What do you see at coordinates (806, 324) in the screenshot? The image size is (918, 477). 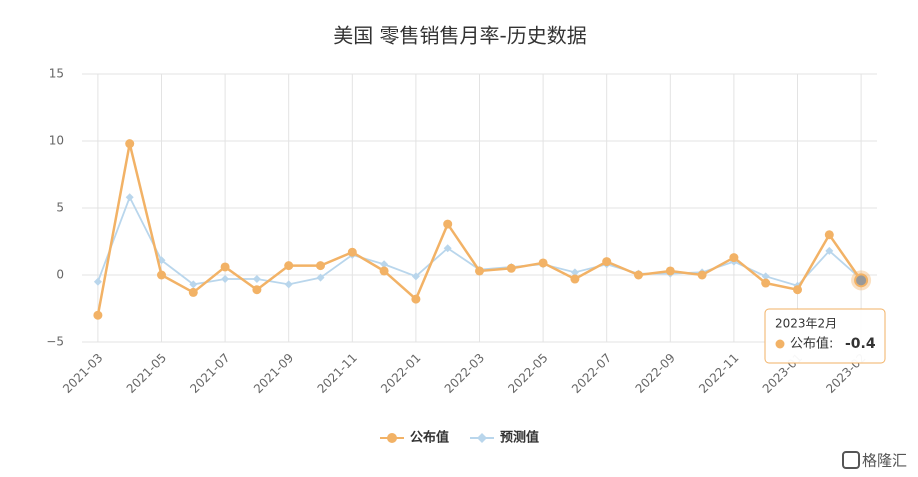 I see `tooltip-title: 2023年2月` at bounding box center [806, 324].